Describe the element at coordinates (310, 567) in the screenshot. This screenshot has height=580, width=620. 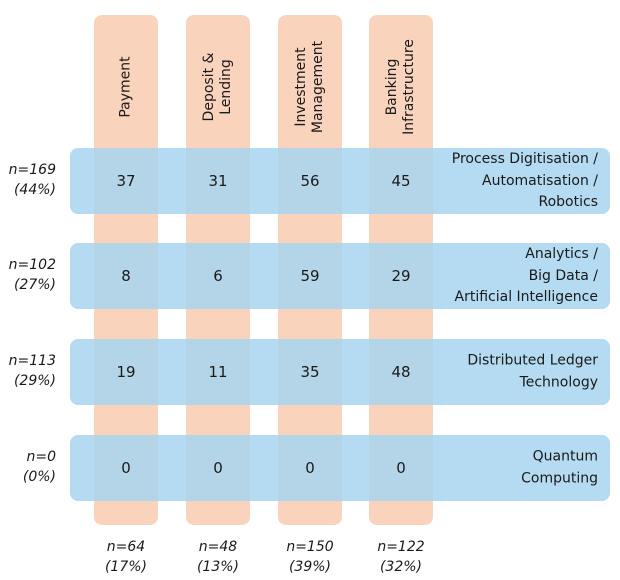
I see `column-percent: (39%)` at that location.